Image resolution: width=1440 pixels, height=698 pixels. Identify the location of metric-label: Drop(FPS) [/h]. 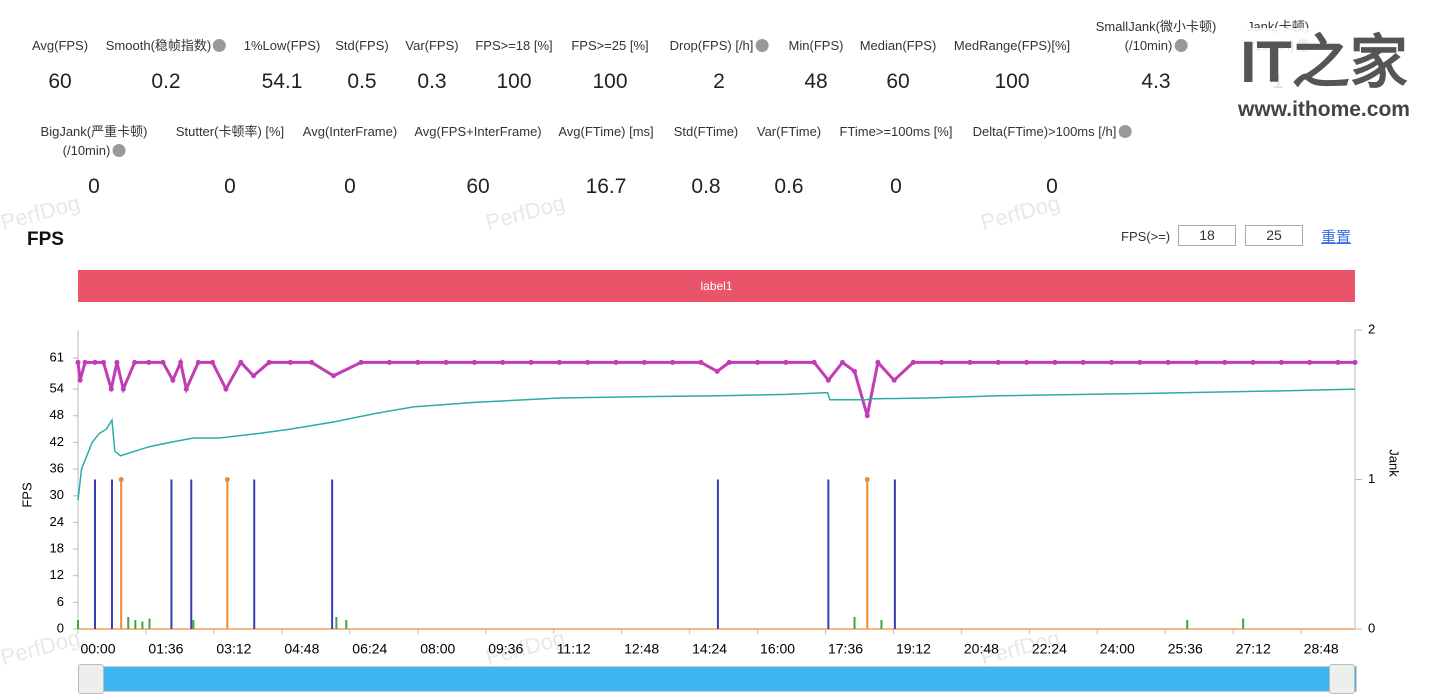
(719, 45).